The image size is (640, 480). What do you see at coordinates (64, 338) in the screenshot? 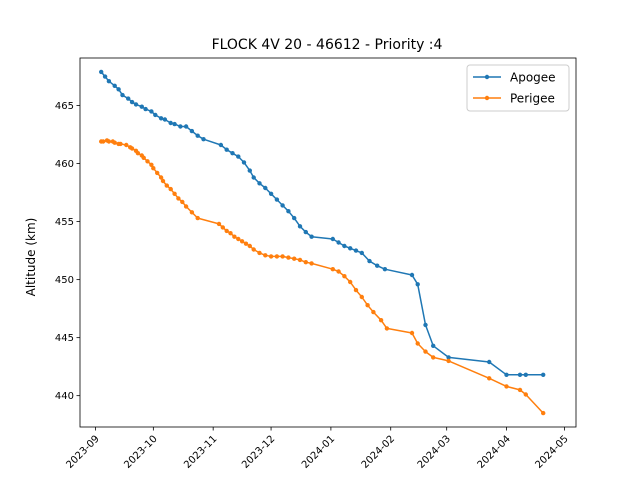
I see `y-tick-label: 445` at bounding box center [64, 338].